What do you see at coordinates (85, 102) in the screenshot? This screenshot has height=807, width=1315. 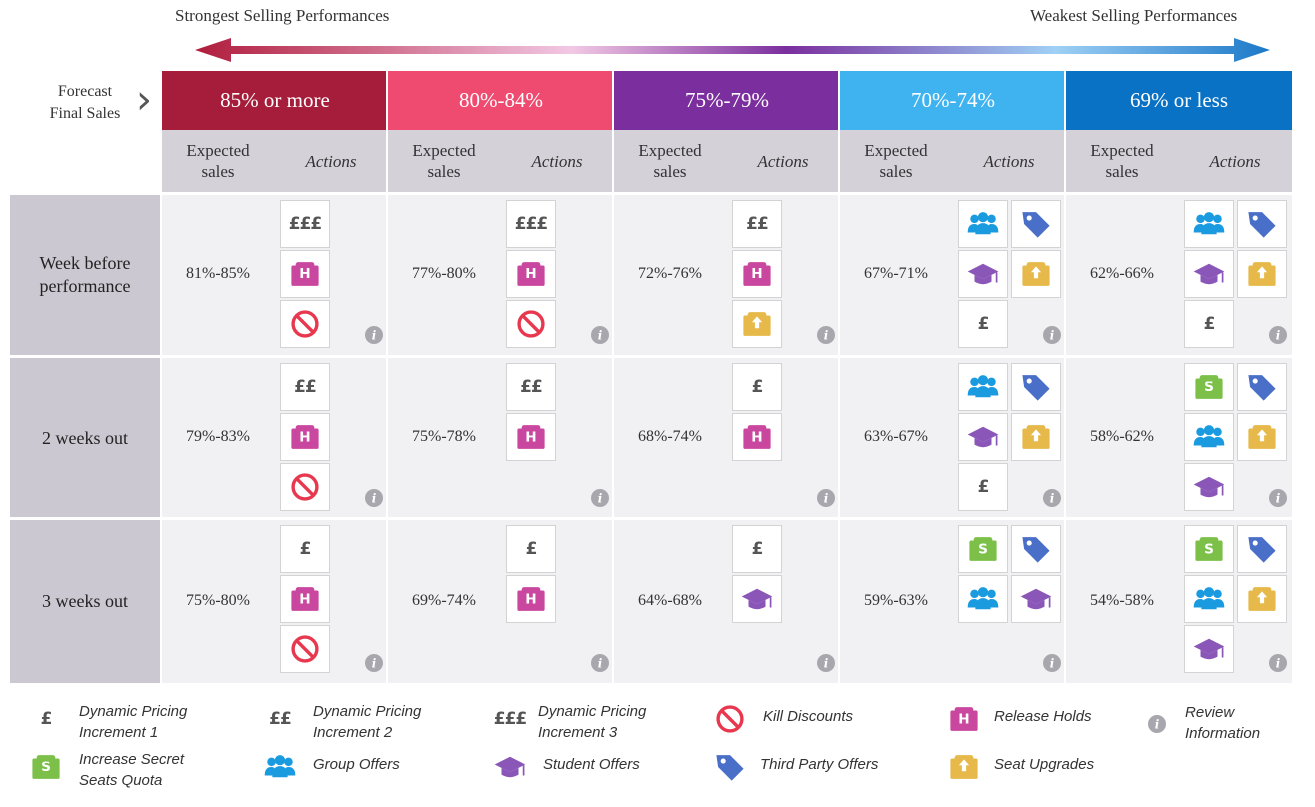 I see `forecast-final-sales-label: Forecast Final Sales` at bounding box center [85, 102].